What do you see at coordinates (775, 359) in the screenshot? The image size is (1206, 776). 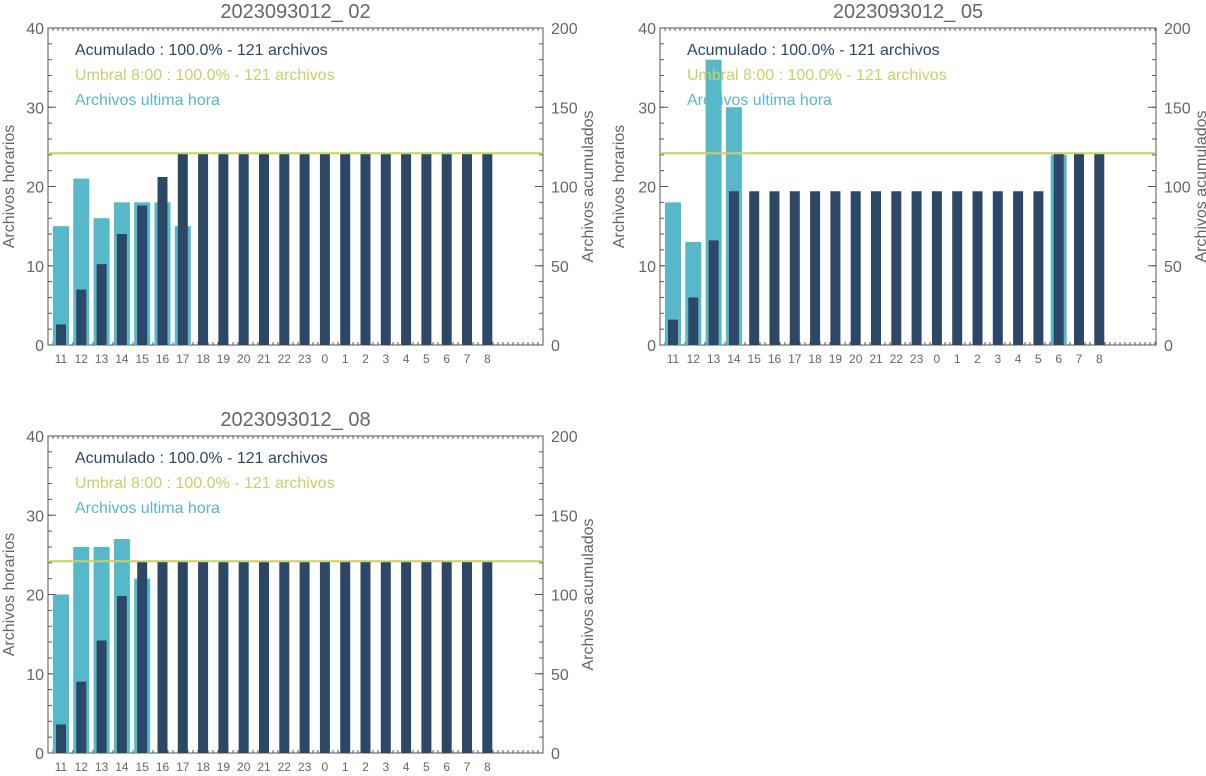 I see `x-tick-label: 16` at bounding box center [775, 359].